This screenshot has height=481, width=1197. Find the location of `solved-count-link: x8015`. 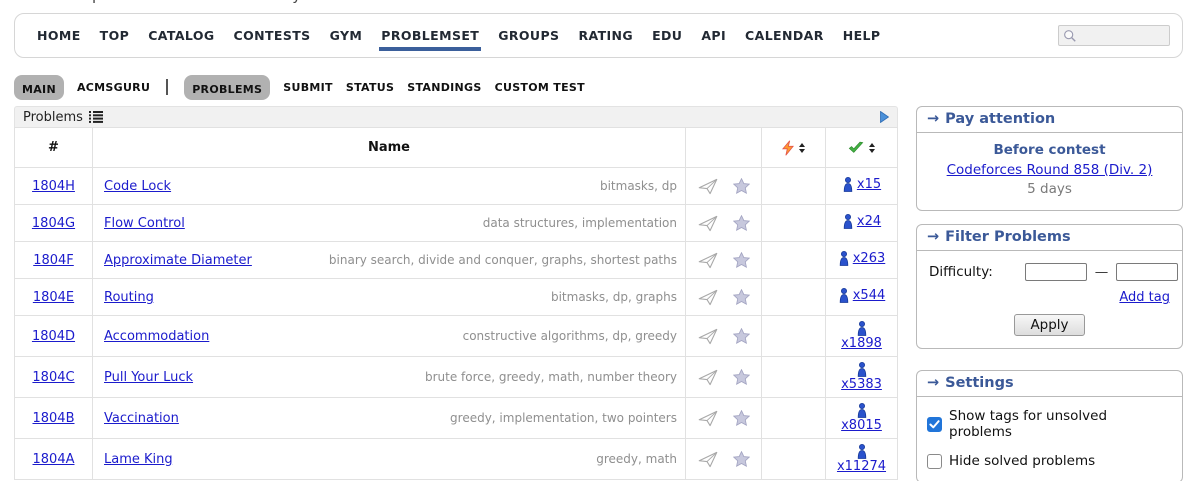

solved-count-link: x8015 is located at coordinates (861, 418).